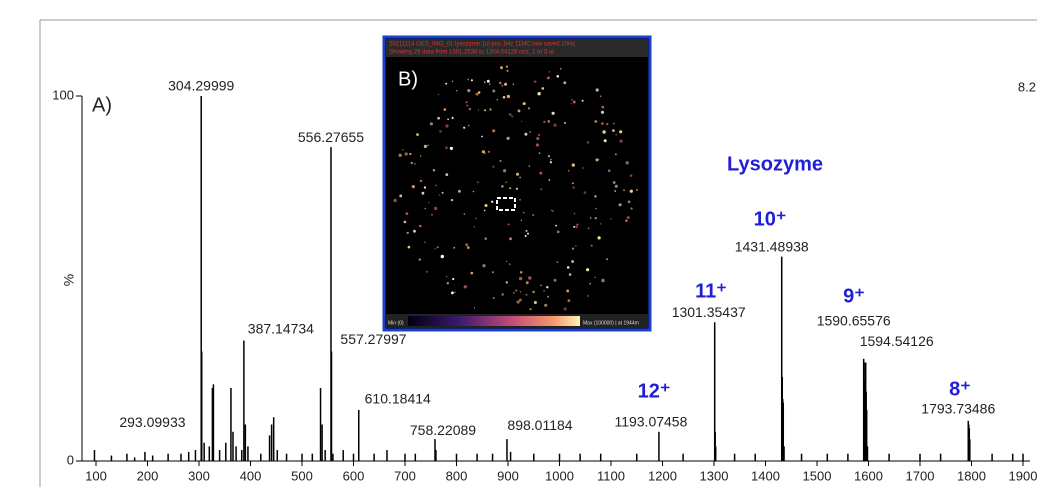 This screenshot has height=487, width=1037. I want to click on x-tick-label: 1100, so click(611, 475).